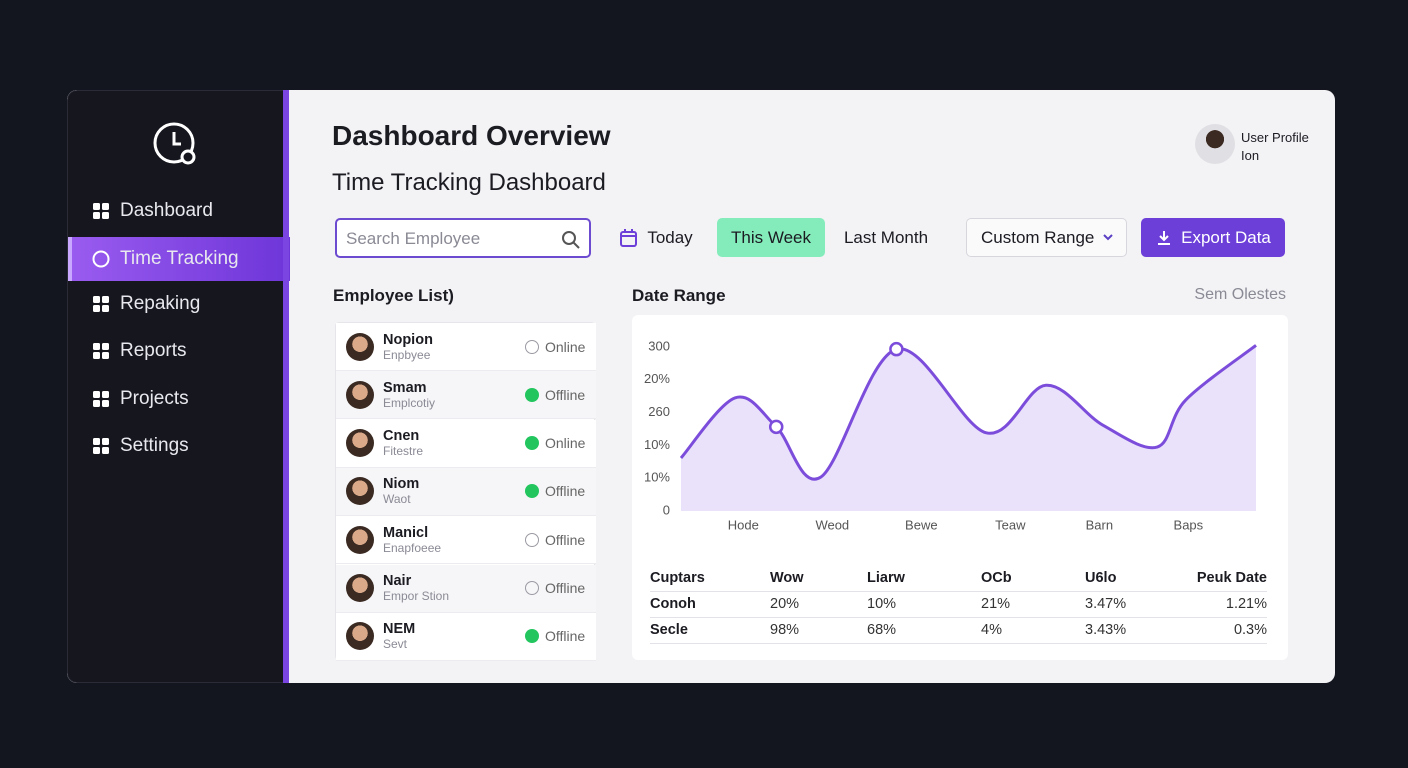  I want to click on y-tick-label: 260, so click(659, 411).